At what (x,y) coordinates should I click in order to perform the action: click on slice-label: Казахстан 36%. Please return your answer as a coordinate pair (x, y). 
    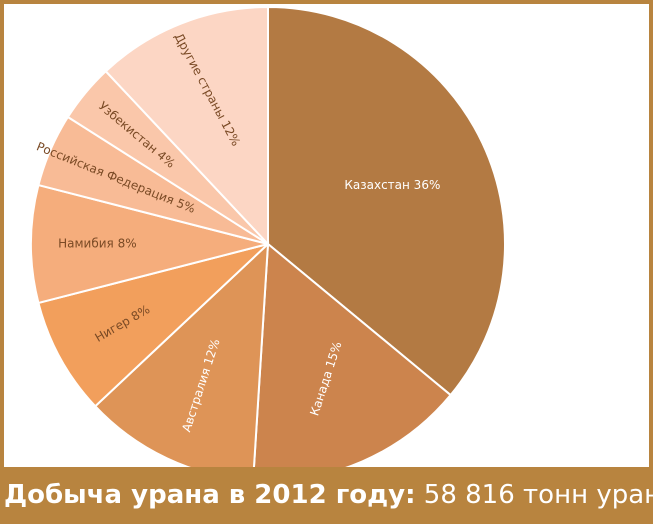
    Looking at the image, I should click on (392, 185).